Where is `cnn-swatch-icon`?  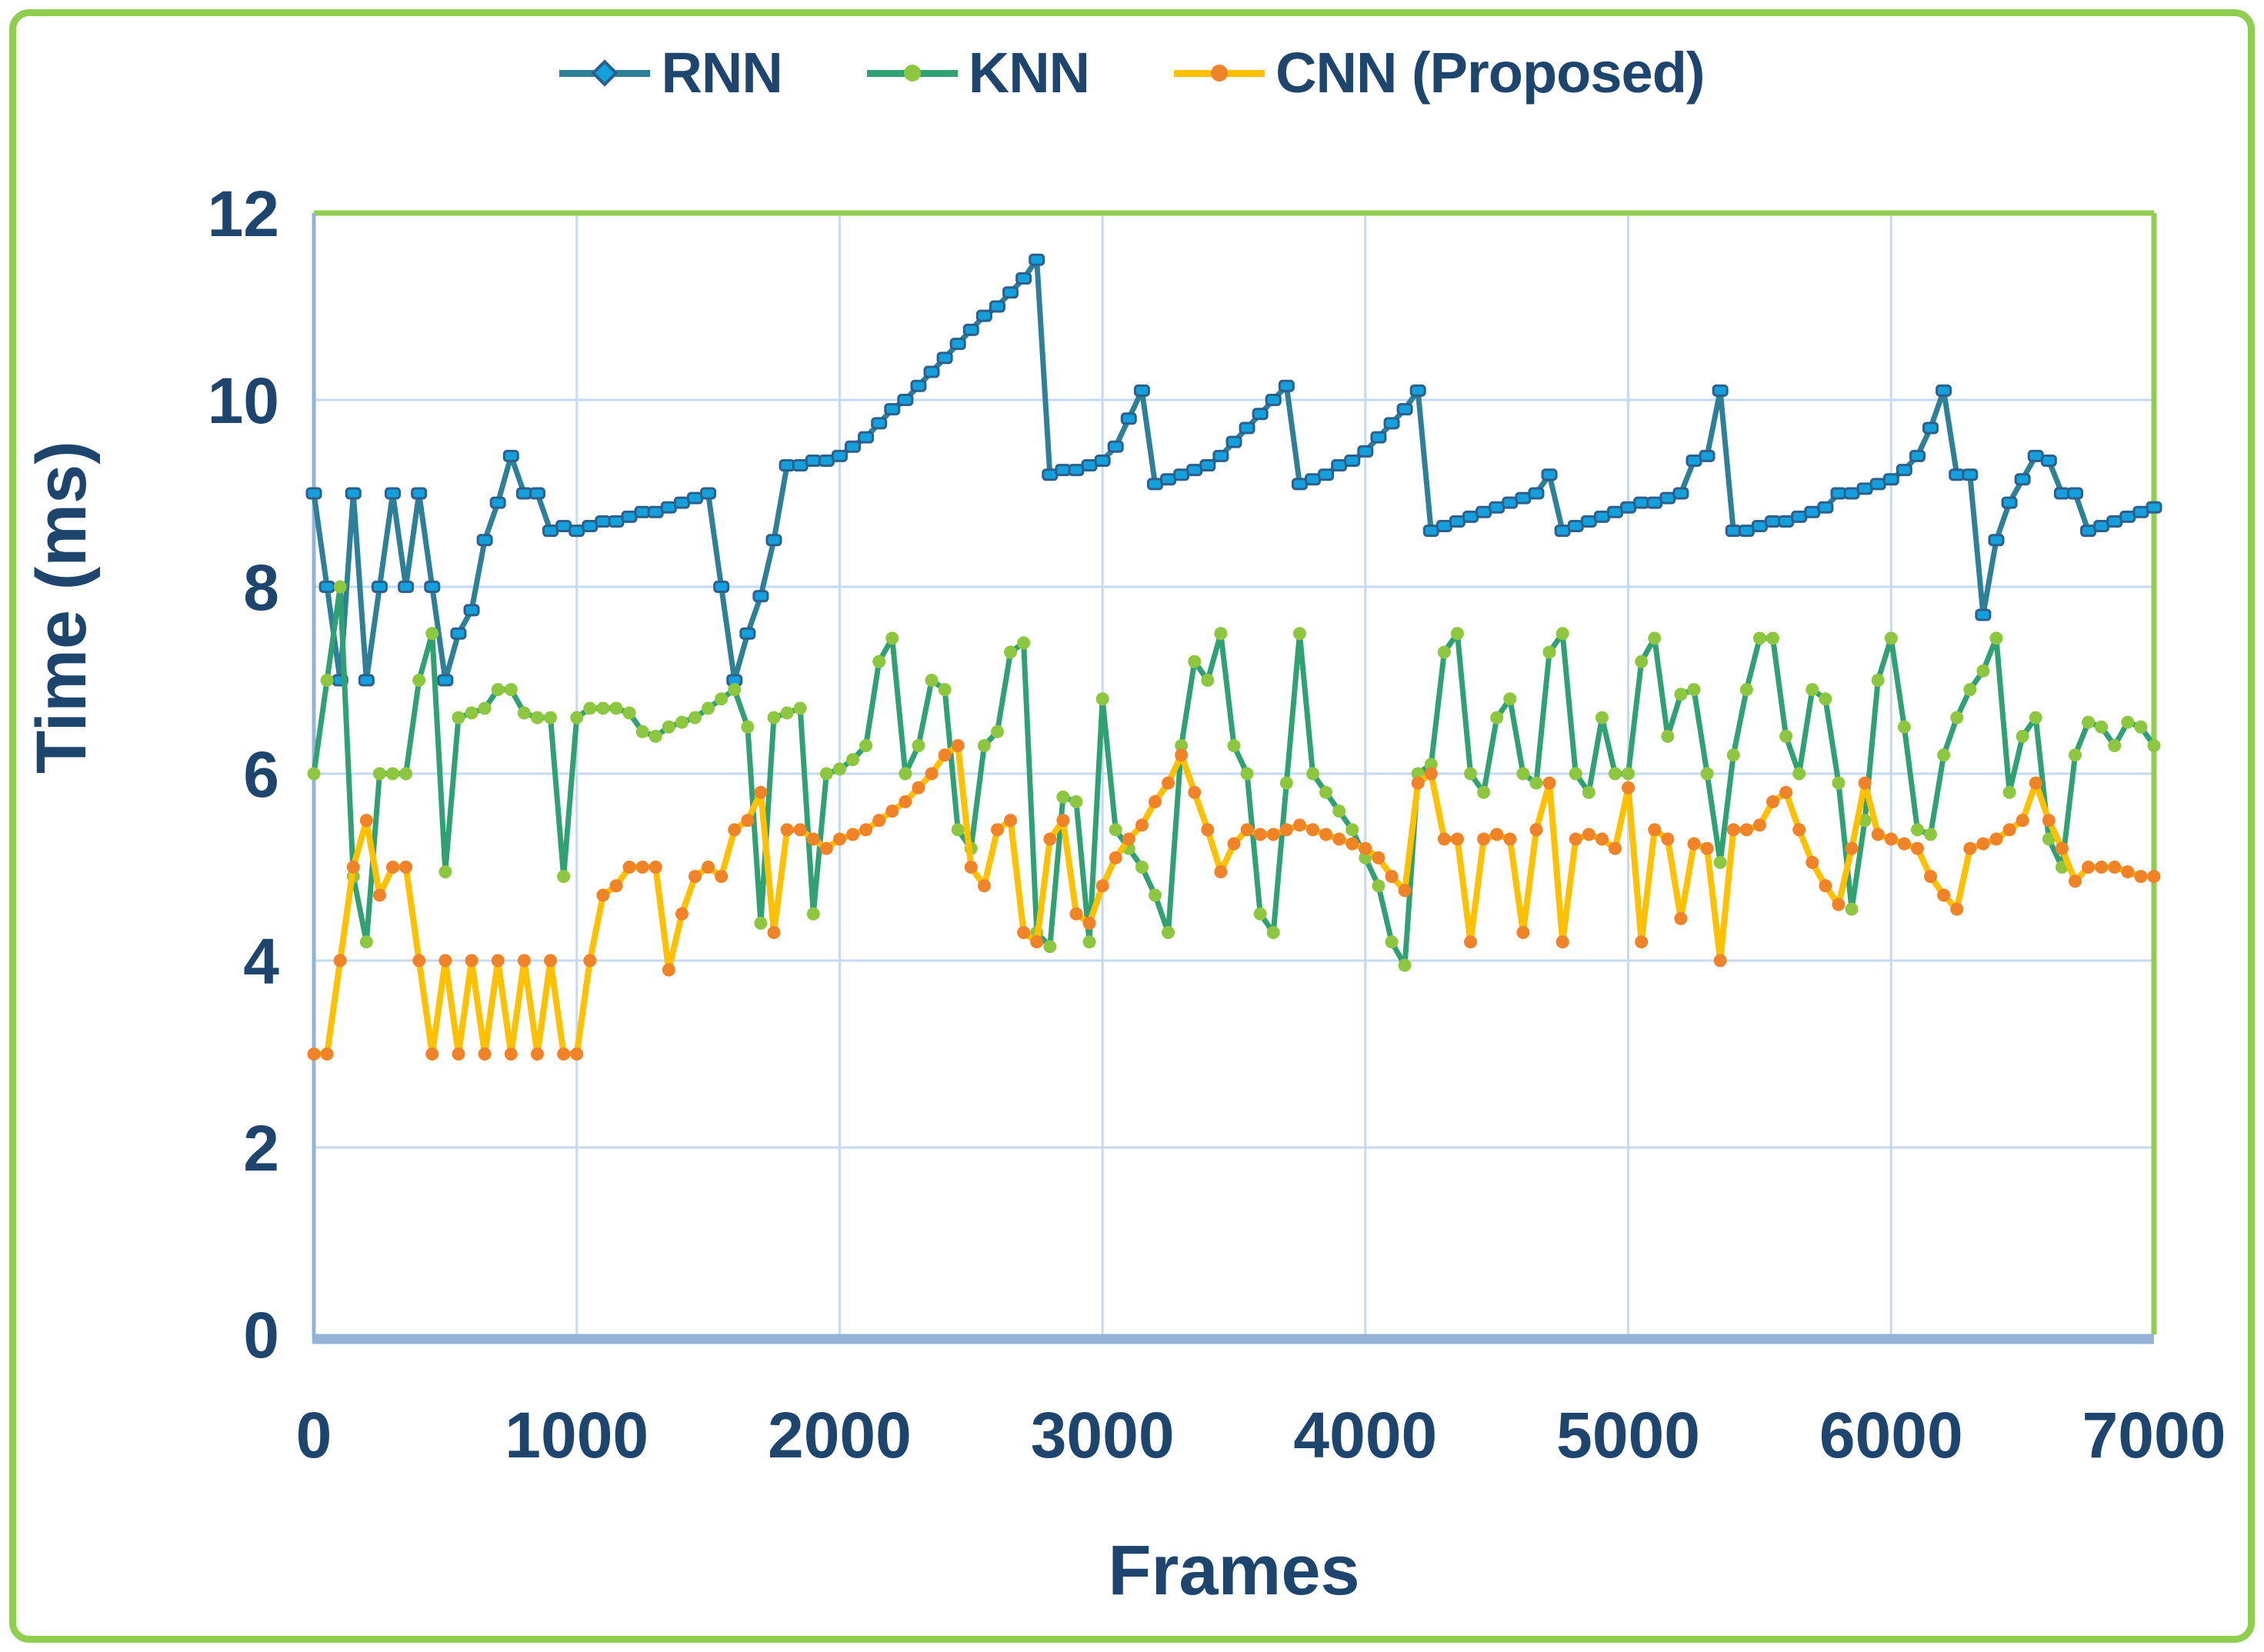
cnn-swatch-icon is located at coordinates (1219, 73).